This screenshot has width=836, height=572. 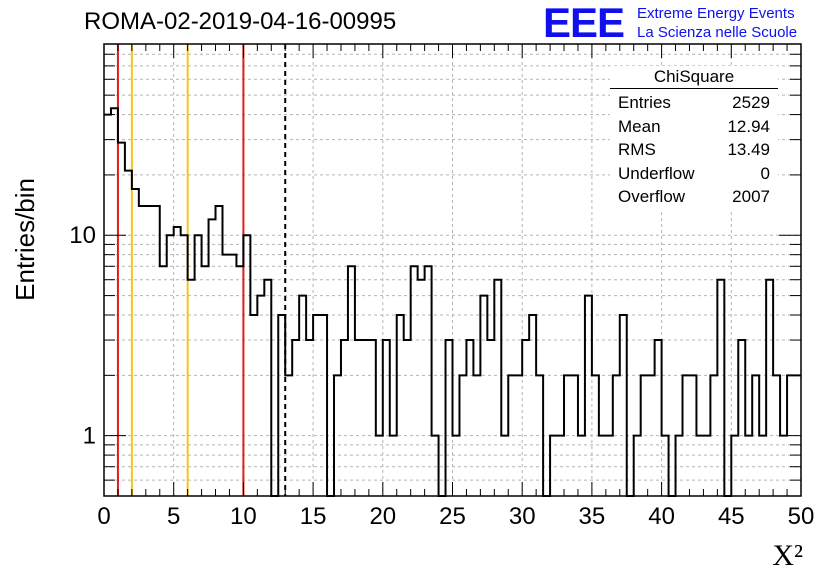 What do you see at coordinates (522, 516) in the screenshot?
I see `x-tick-label: 30` at bounding box center [522, 516].